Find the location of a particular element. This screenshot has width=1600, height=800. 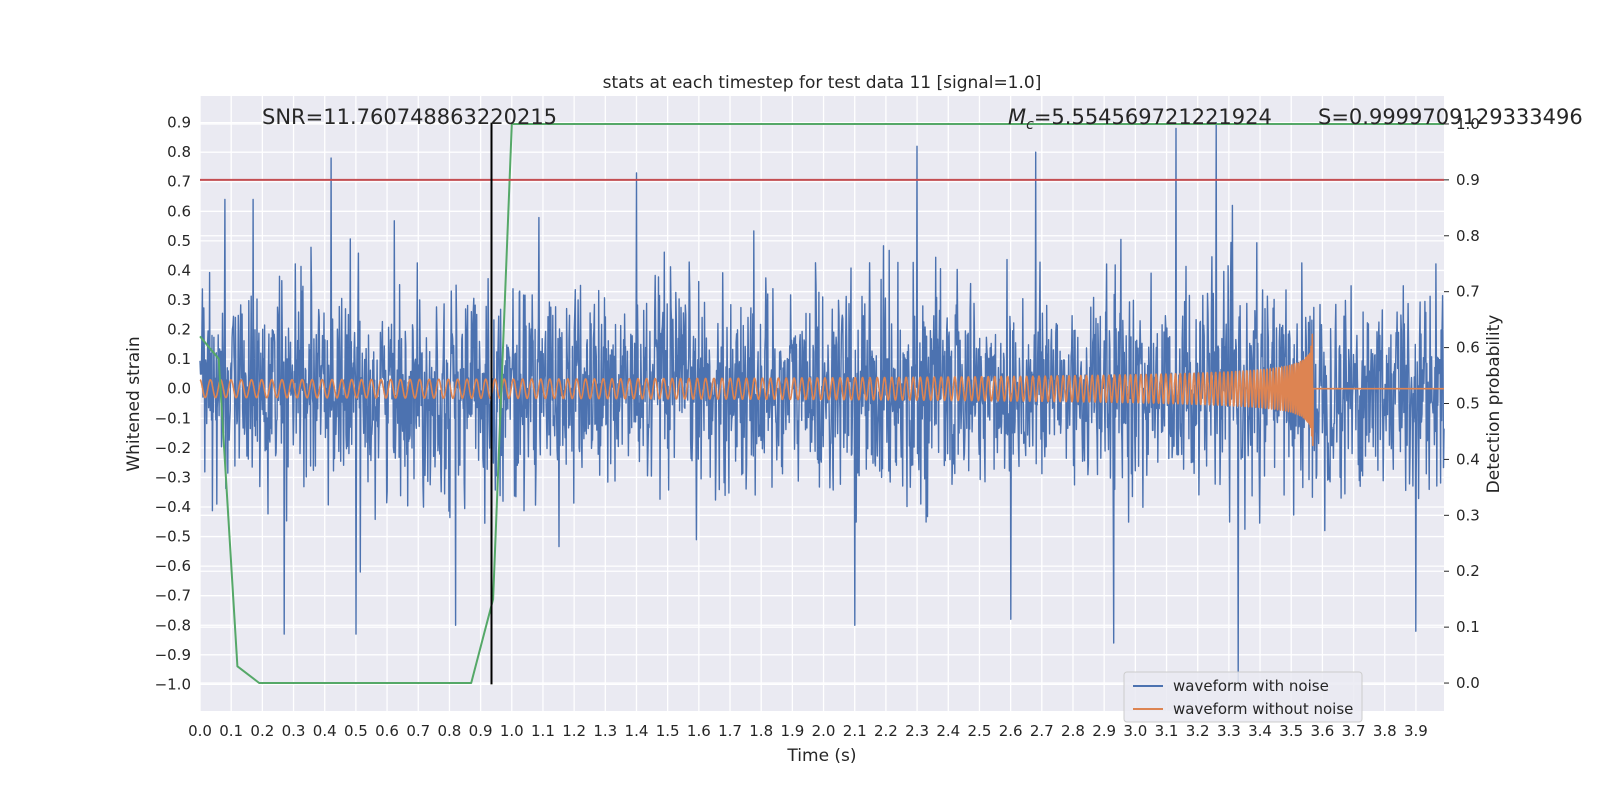

x-tick-label: 1.8 is located at coordinates (761, 731).